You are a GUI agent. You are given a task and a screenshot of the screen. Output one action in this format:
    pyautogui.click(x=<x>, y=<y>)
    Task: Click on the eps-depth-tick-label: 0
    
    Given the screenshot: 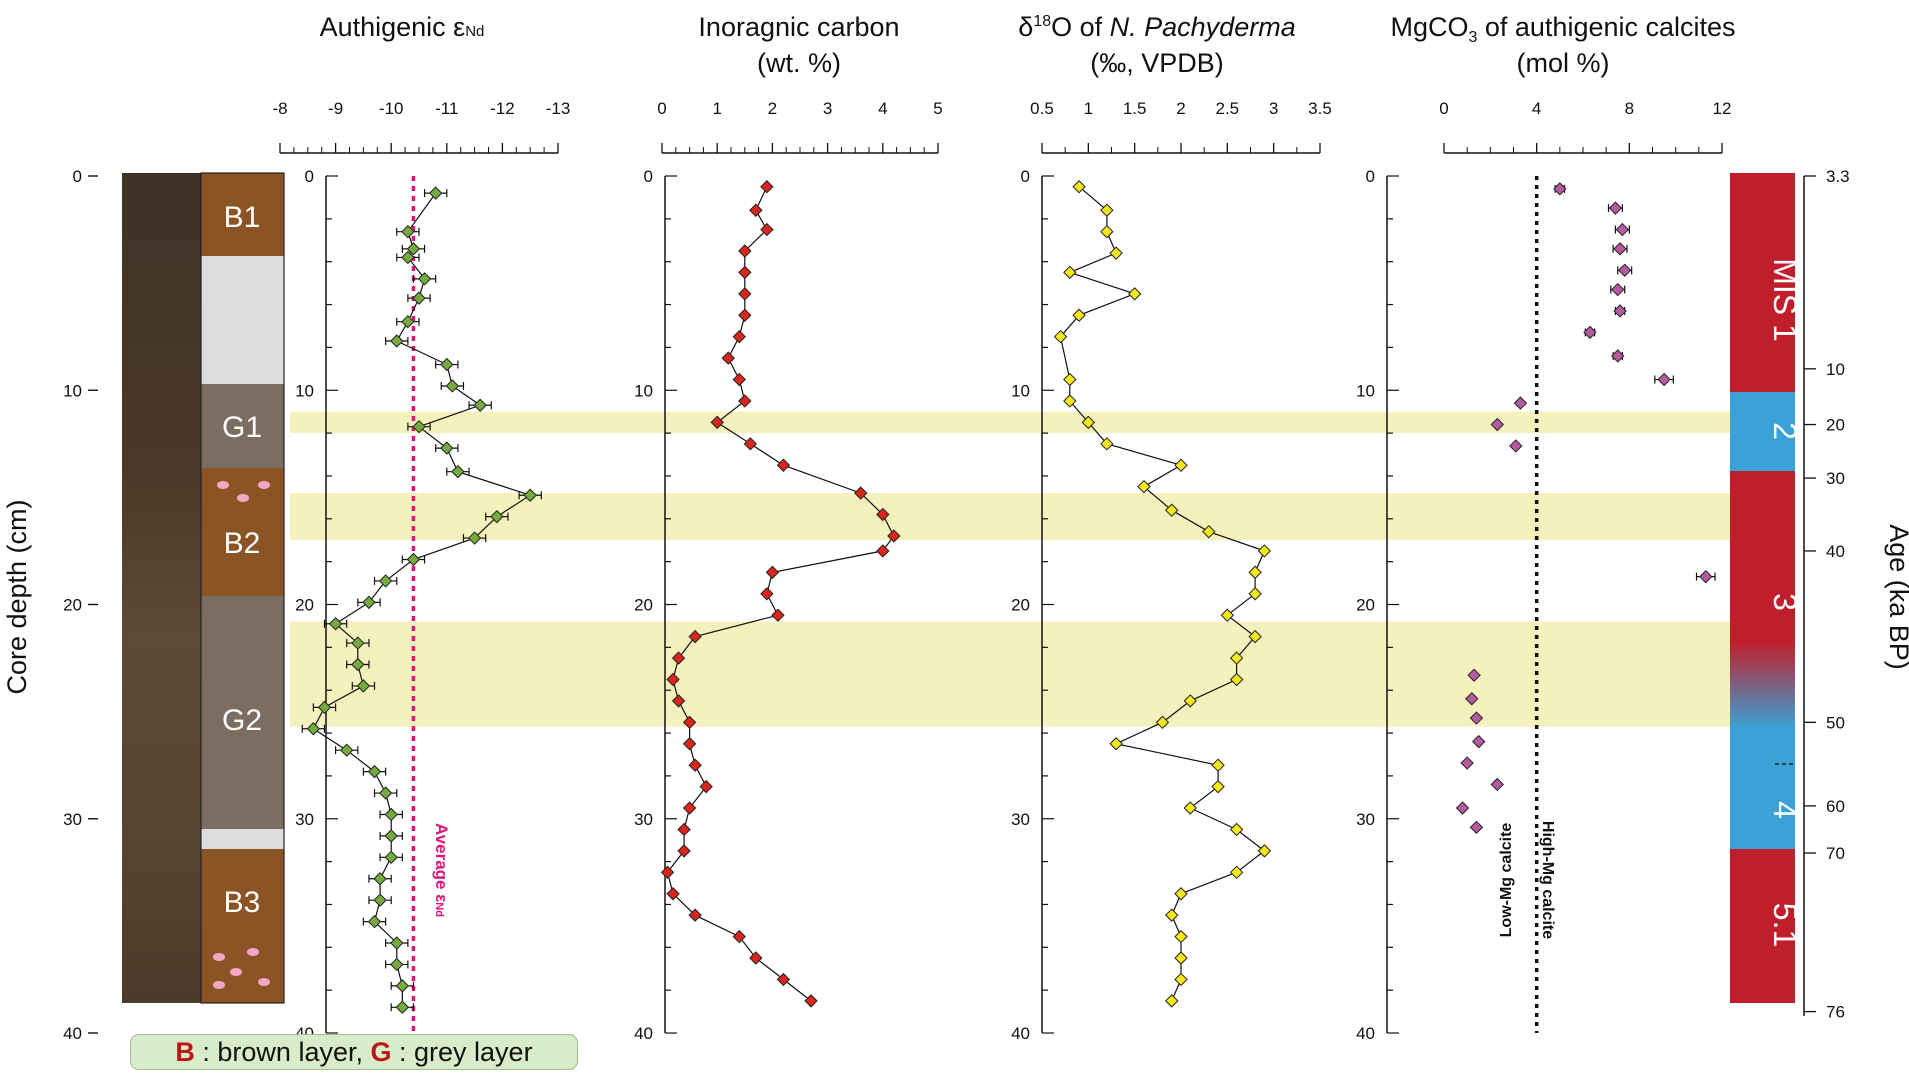 What is the action you would take?
    pyautogui.click(x=309, y=176)
    